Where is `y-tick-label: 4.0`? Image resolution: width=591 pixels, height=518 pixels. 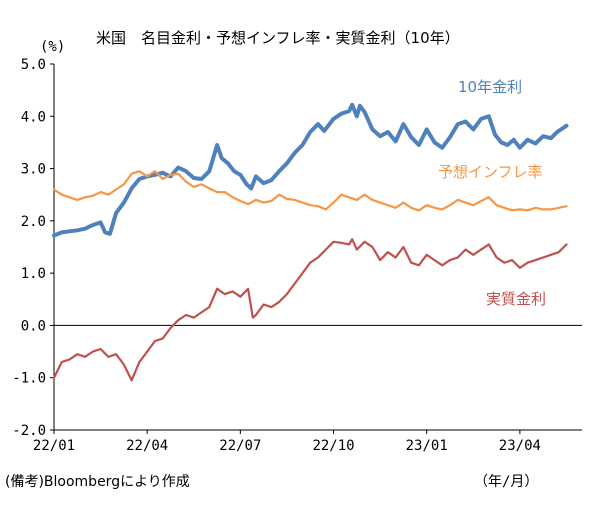 y-tick-label: 4.0 is located at coordinates (33, 117).